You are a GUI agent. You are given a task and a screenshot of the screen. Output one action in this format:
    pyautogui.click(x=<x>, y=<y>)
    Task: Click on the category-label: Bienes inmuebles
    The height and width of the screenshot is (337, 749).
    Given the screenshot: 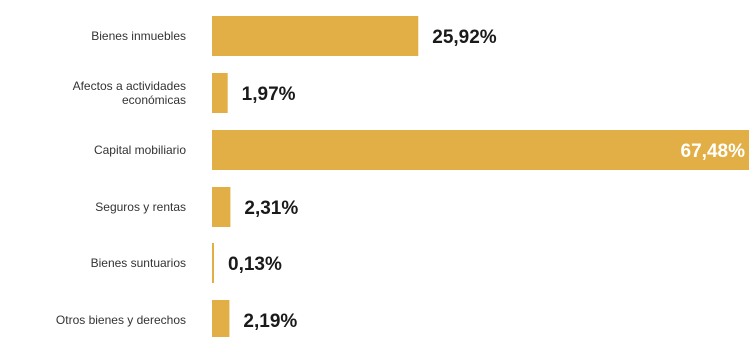 What is the action you would take?
    pyautogui.click(x=138, y=36)
    